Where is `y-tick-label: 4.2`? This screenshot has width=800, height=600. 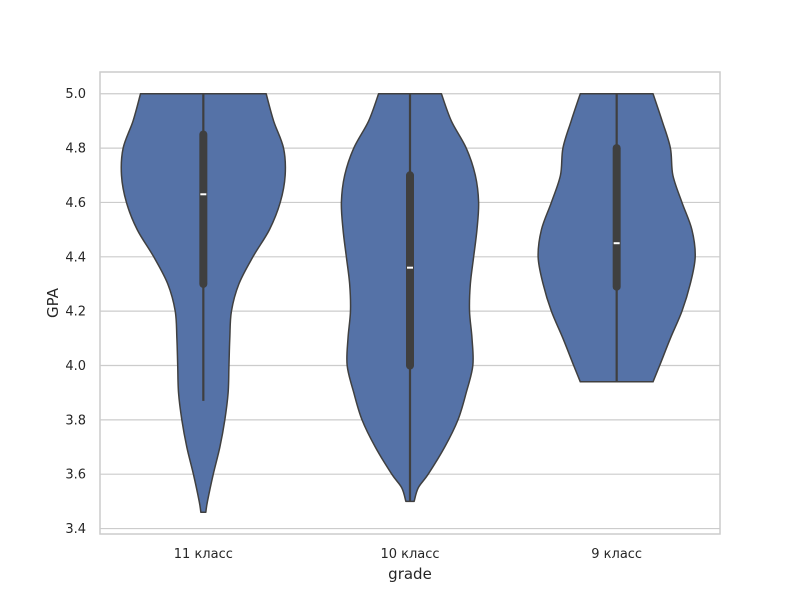 y-tick-label: 4.2 is located at coordinates (75, 312).